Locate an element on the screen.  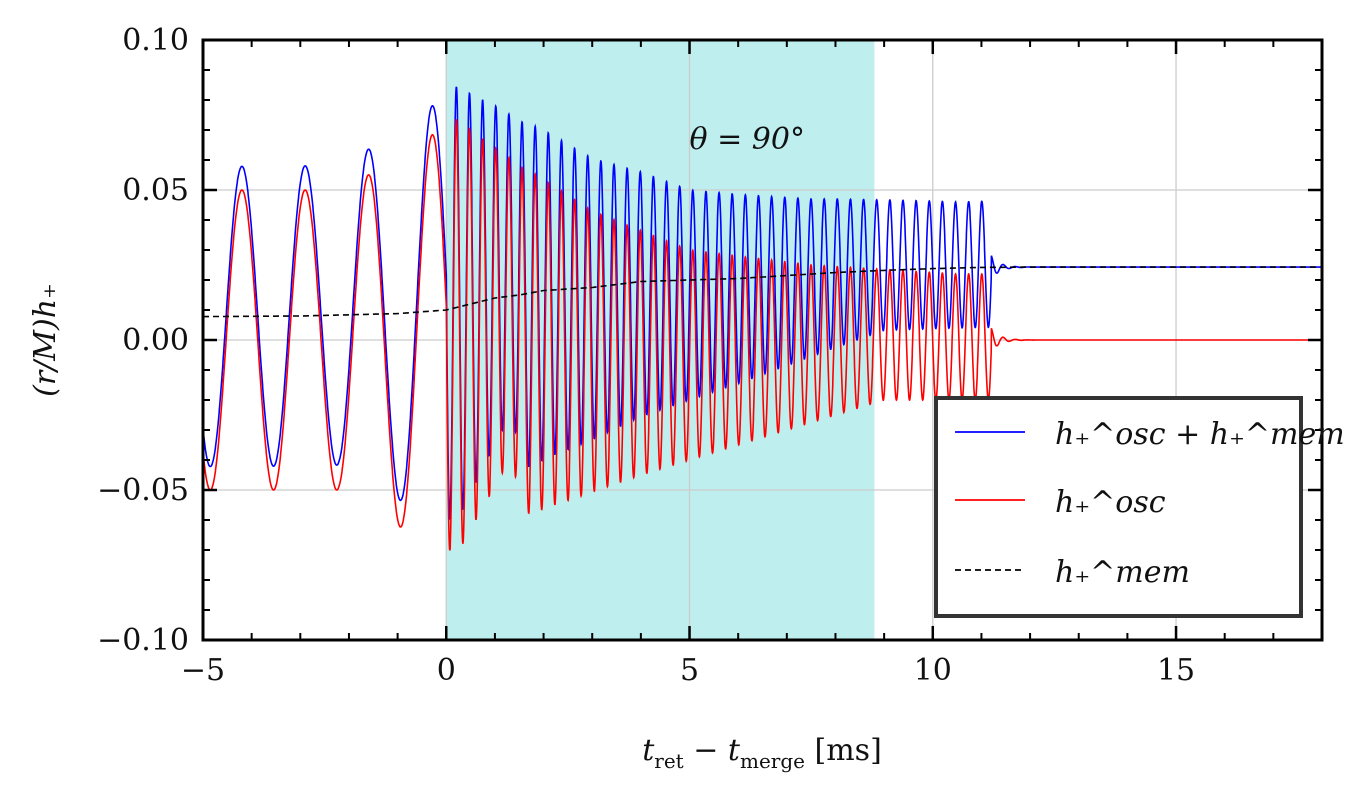
legend: h₊^osc + h₊^mem h₊^osc h₊^mem is located at coordinates (1139, 507).